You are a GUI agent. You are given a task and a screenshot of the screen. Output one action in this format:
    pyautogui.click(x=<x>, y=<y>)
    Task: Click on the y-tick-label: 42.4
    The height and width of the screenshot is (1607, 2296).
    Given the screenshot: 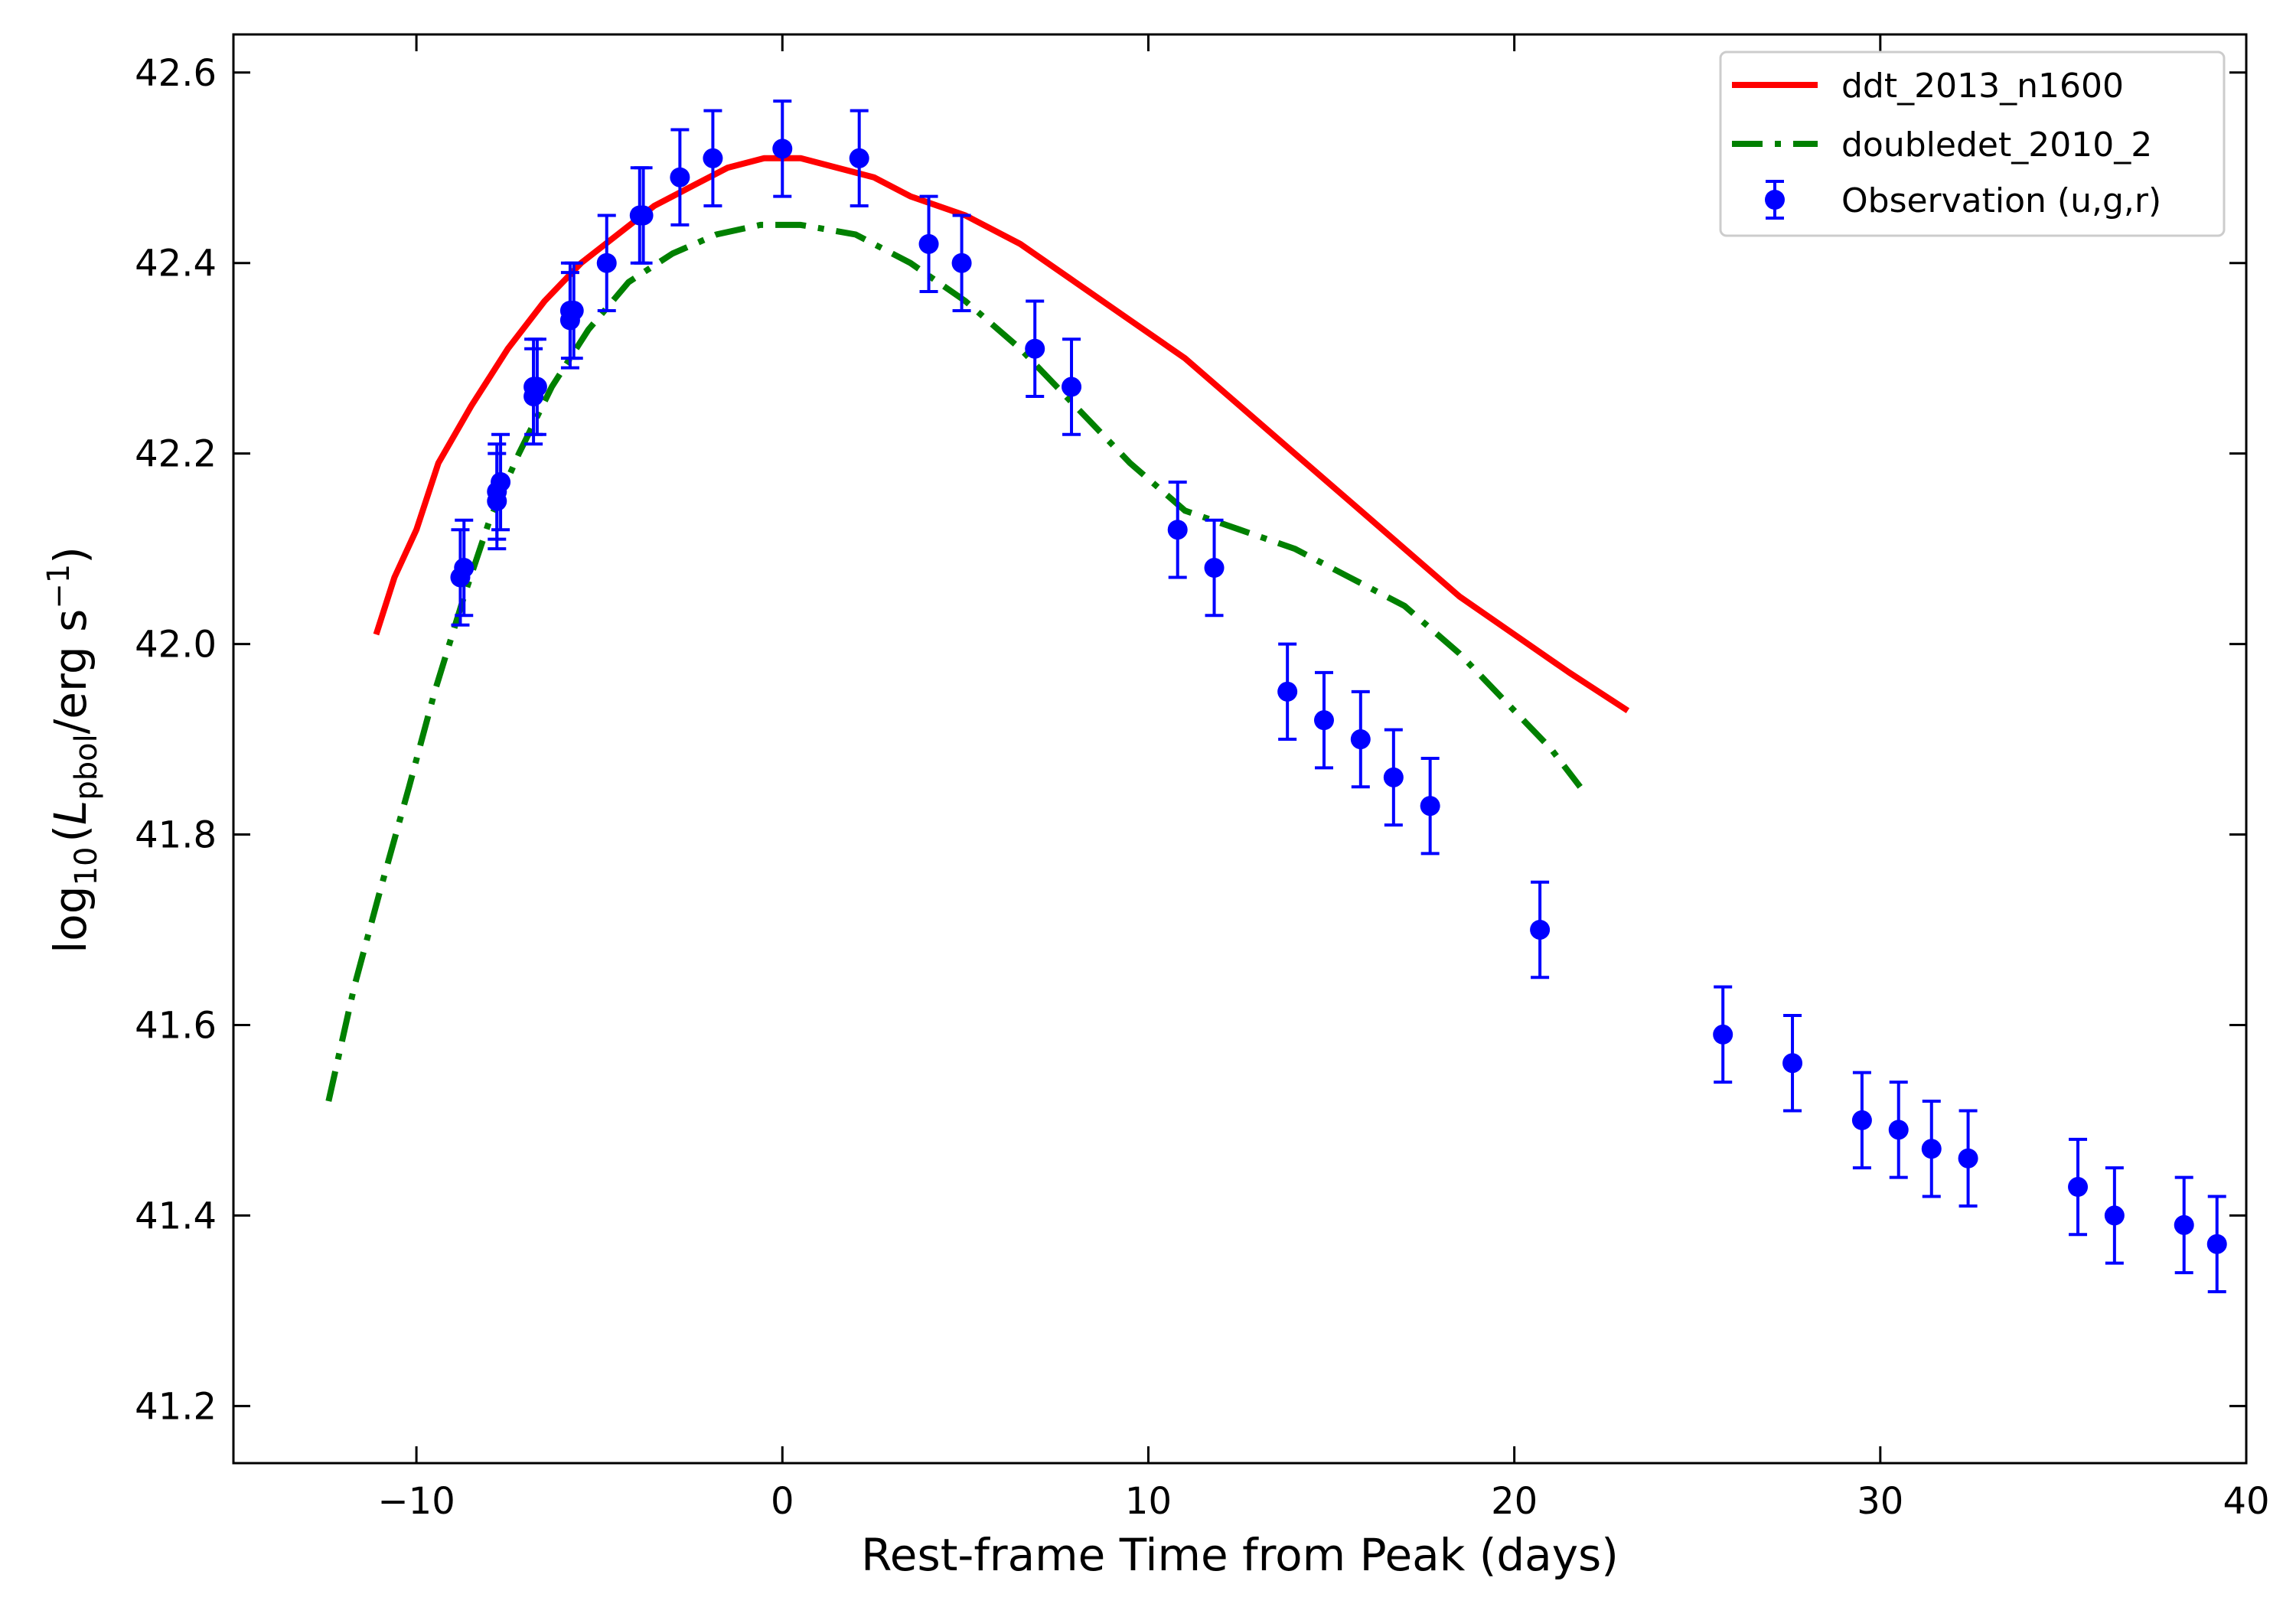 What is the action you would take?
    pyautogui.click(x=176, y=264)
    